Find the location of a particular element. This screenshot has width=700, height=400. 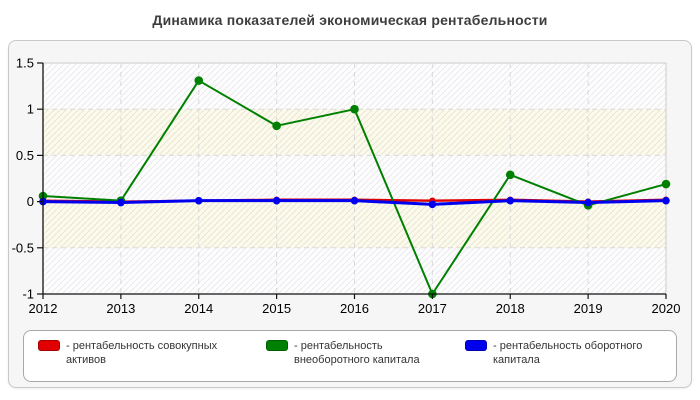

legend-entry-noncurrent-capital: - рентабельность внеоборотного капитала is located at coordinates (355, 353).